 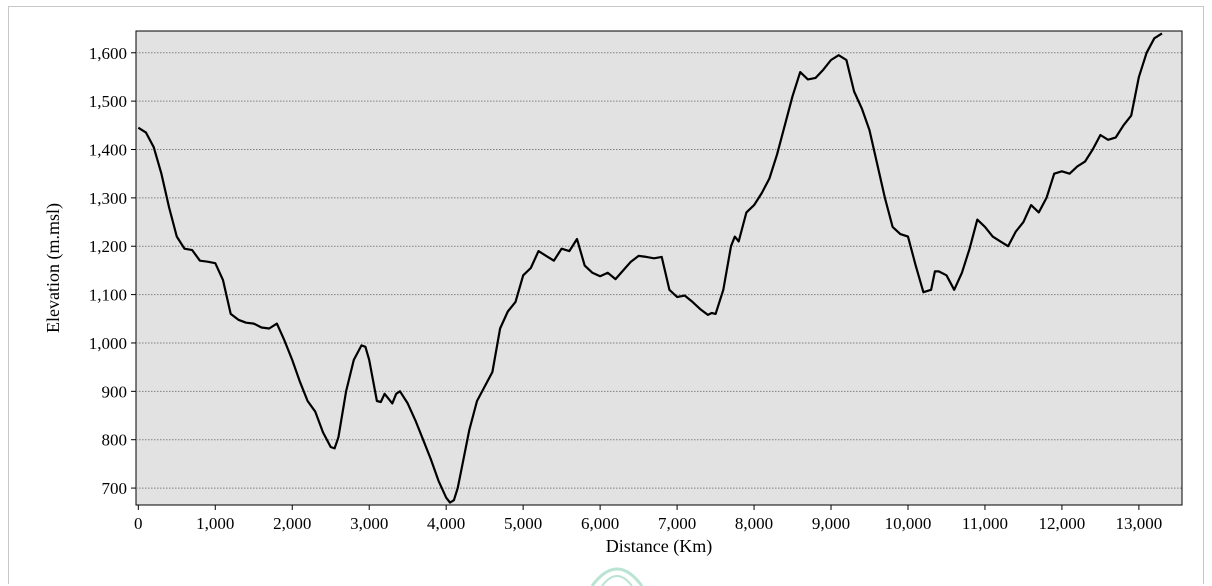 What do you see at coordinates (108, 295) in the screenshot?
I see `y-tick-label: 1,100` at bounding box center [108, 295].